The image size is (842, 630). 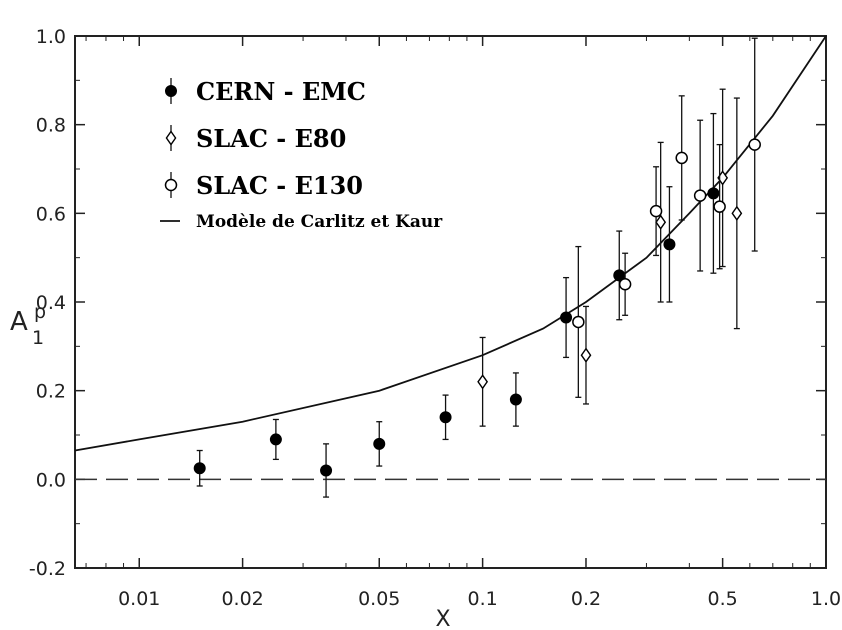 I want to click on legend-item: SLAC - E130, so click(x=263, y=185).